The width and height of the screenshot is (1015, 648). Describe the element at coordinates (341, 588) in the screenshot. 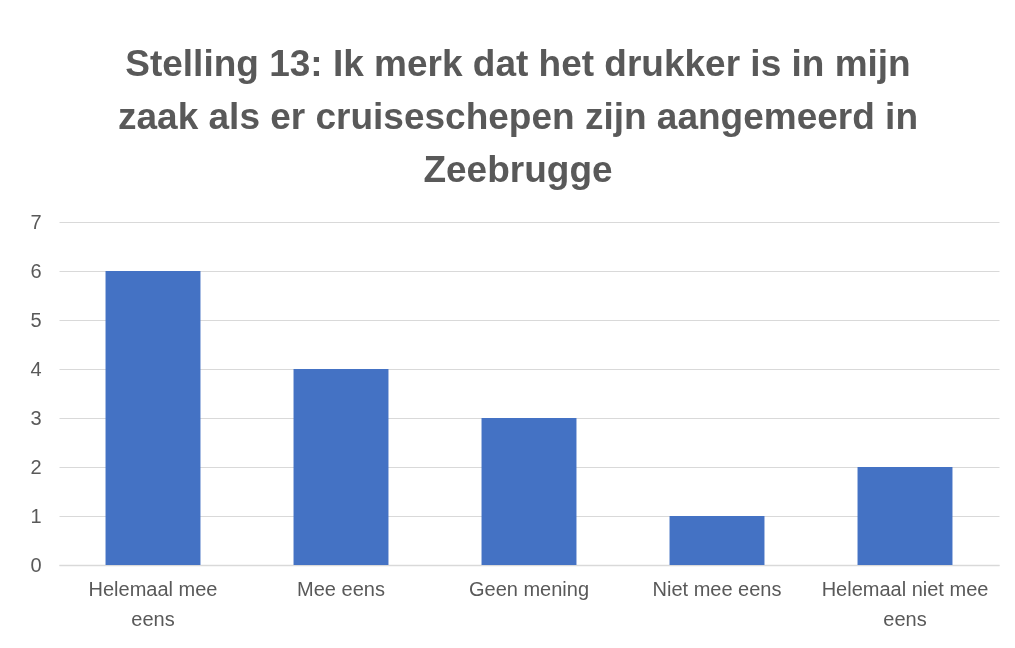

I see `x-tick-label: Mee eens` at that location.